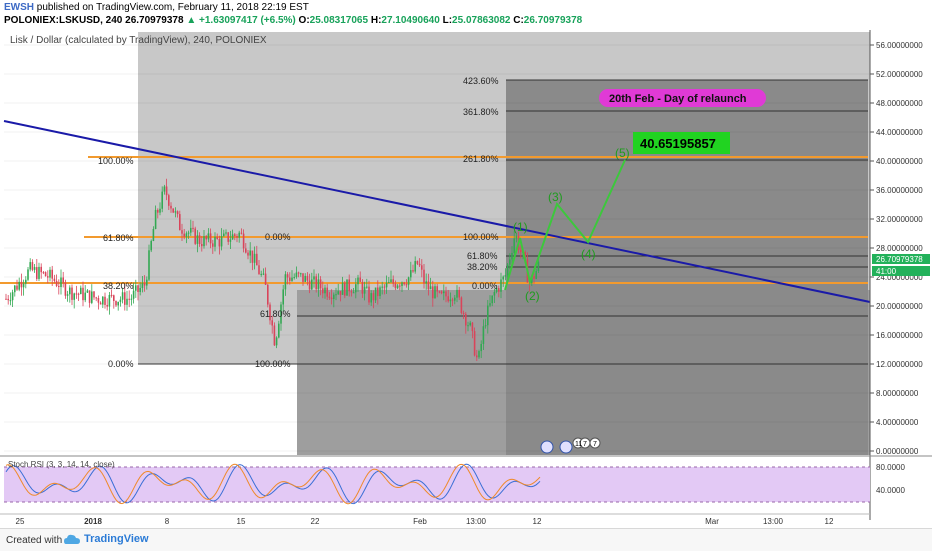 This screenshot has height=551, width=932. What do you see at coordinates (116, 539) in the screenshot?
I see `tradingview-brand: TradingView` at bounding box center [116, 539].